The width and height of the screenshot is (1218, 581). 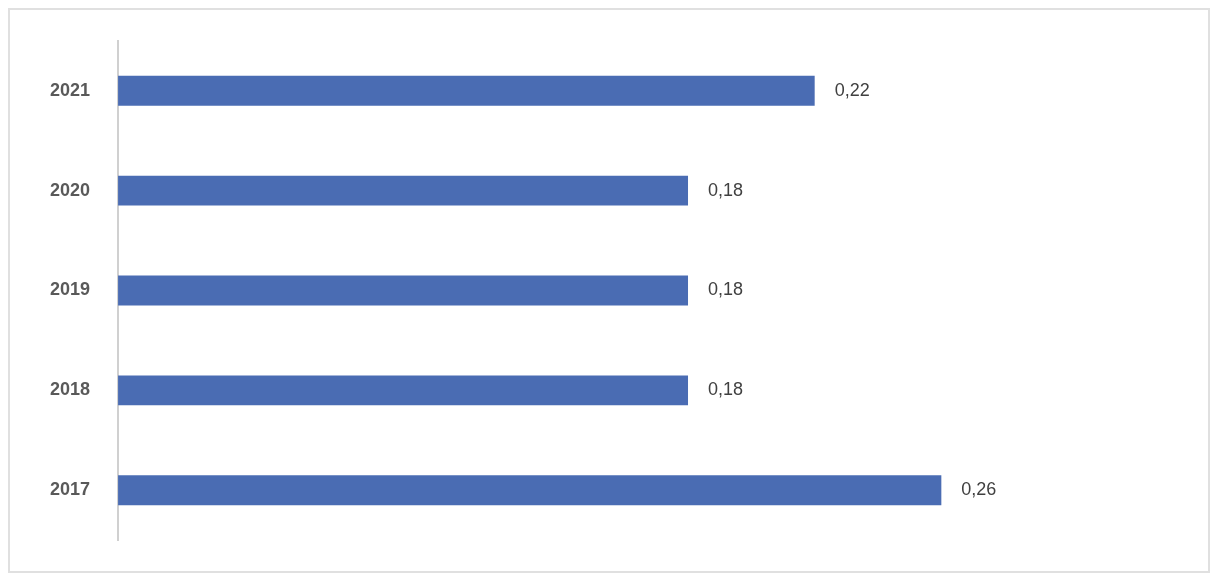 What do you see at coordinates (70, 489) in the screenshot?
I see `y-tick-label: 2017` at bounding box center [70, 489].